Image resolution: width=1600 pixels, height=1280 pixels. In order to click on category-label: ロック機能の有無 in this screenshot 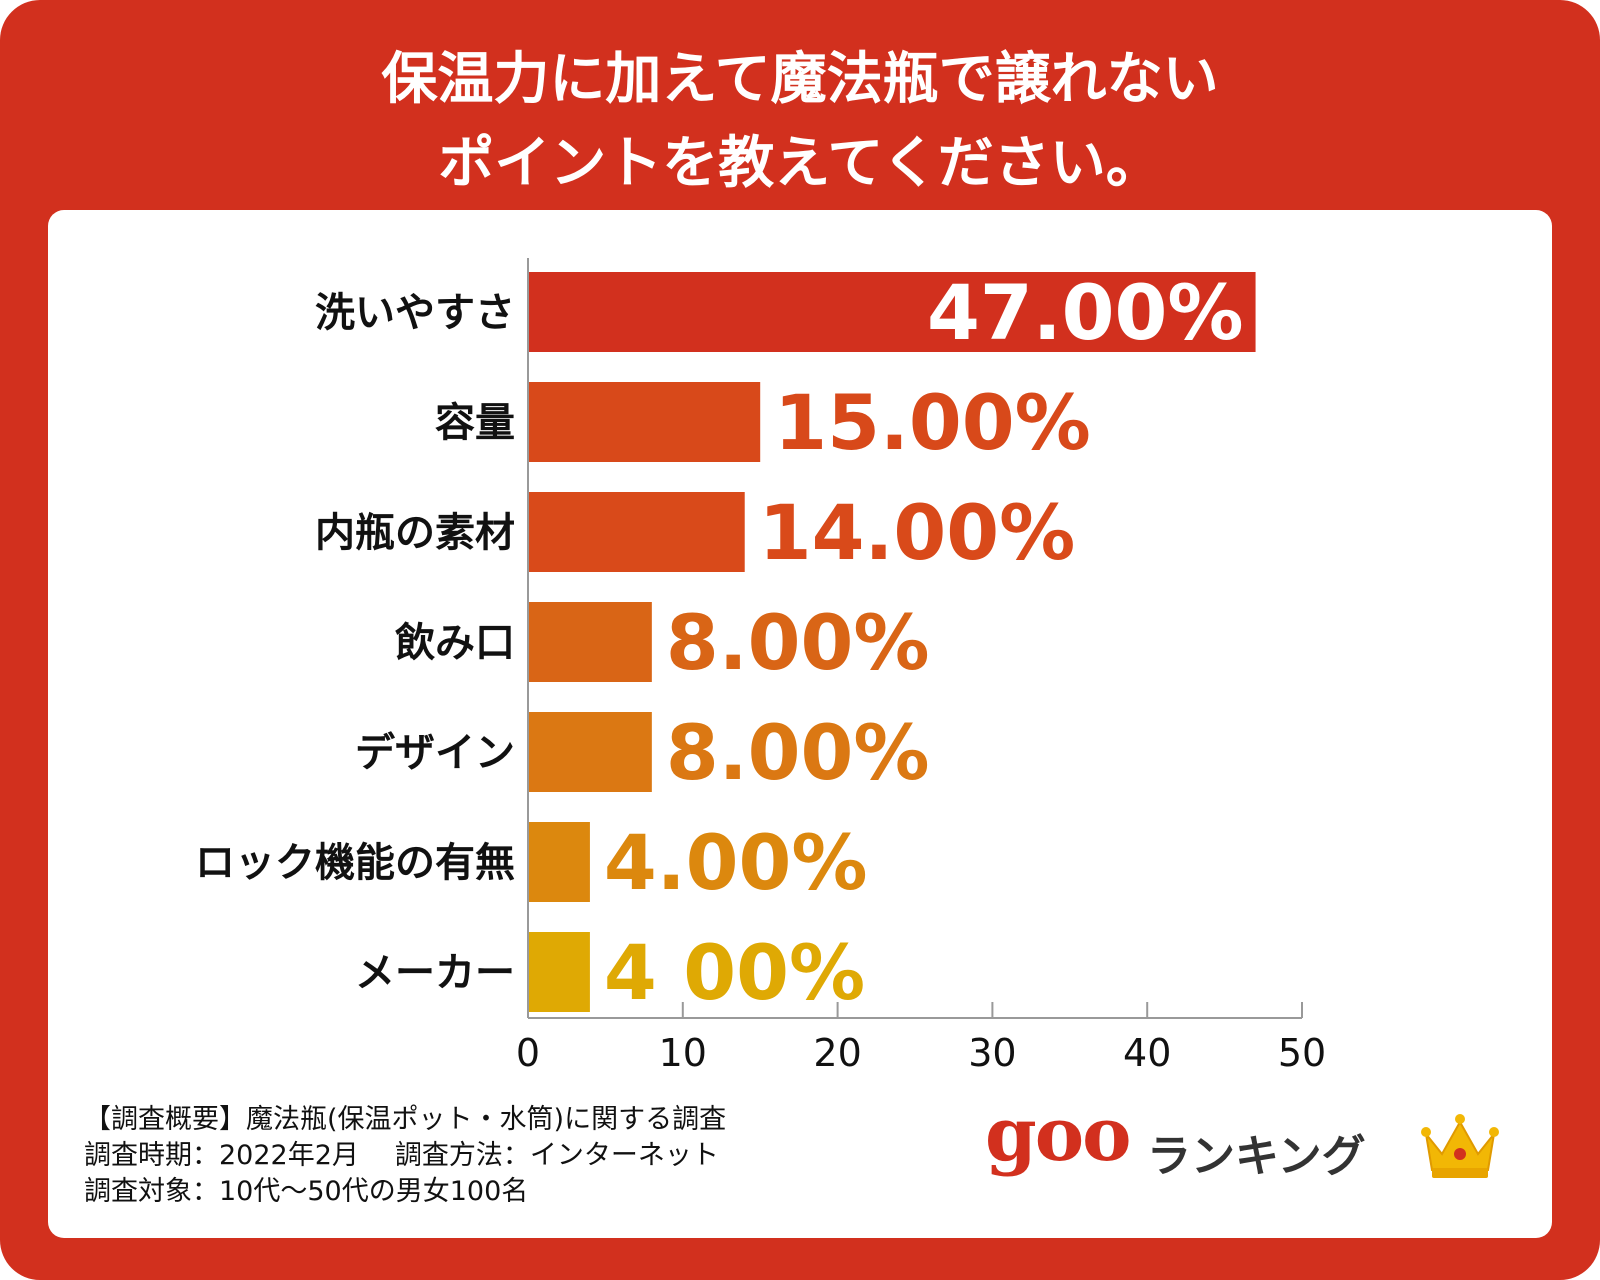, I will do `click(355, 863)`.